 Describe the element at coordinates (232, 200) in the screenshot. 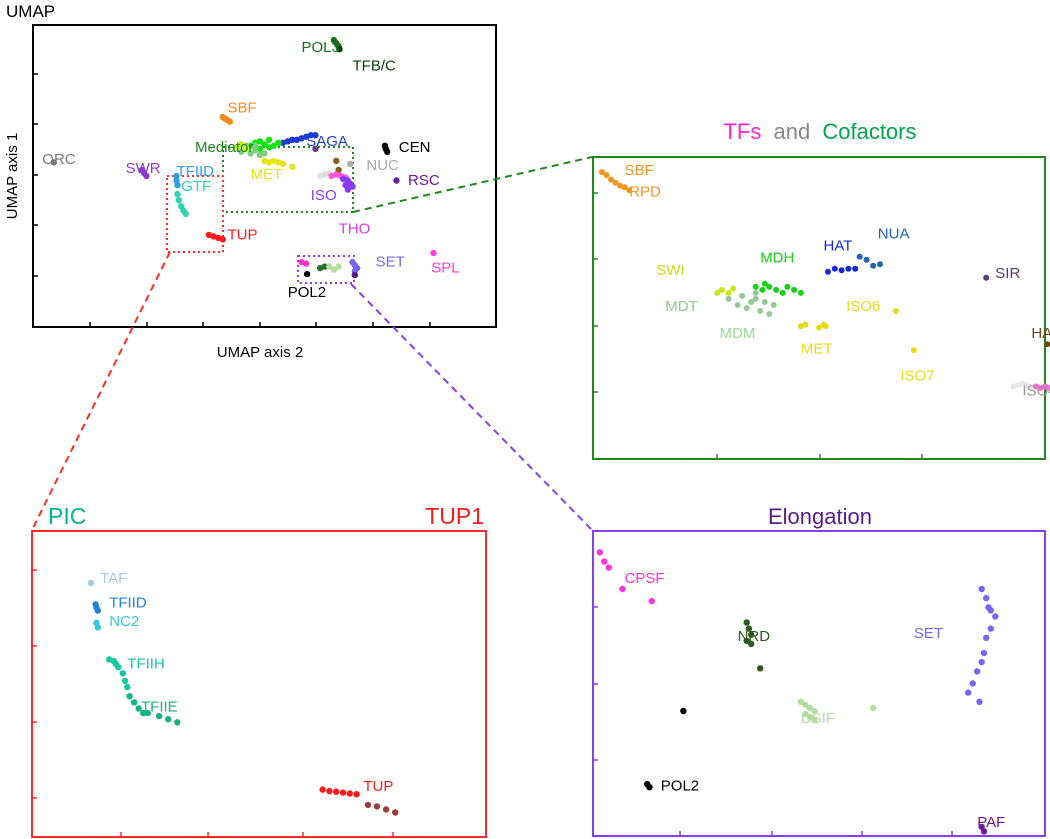

I see `main-axis-ticks` at that location.